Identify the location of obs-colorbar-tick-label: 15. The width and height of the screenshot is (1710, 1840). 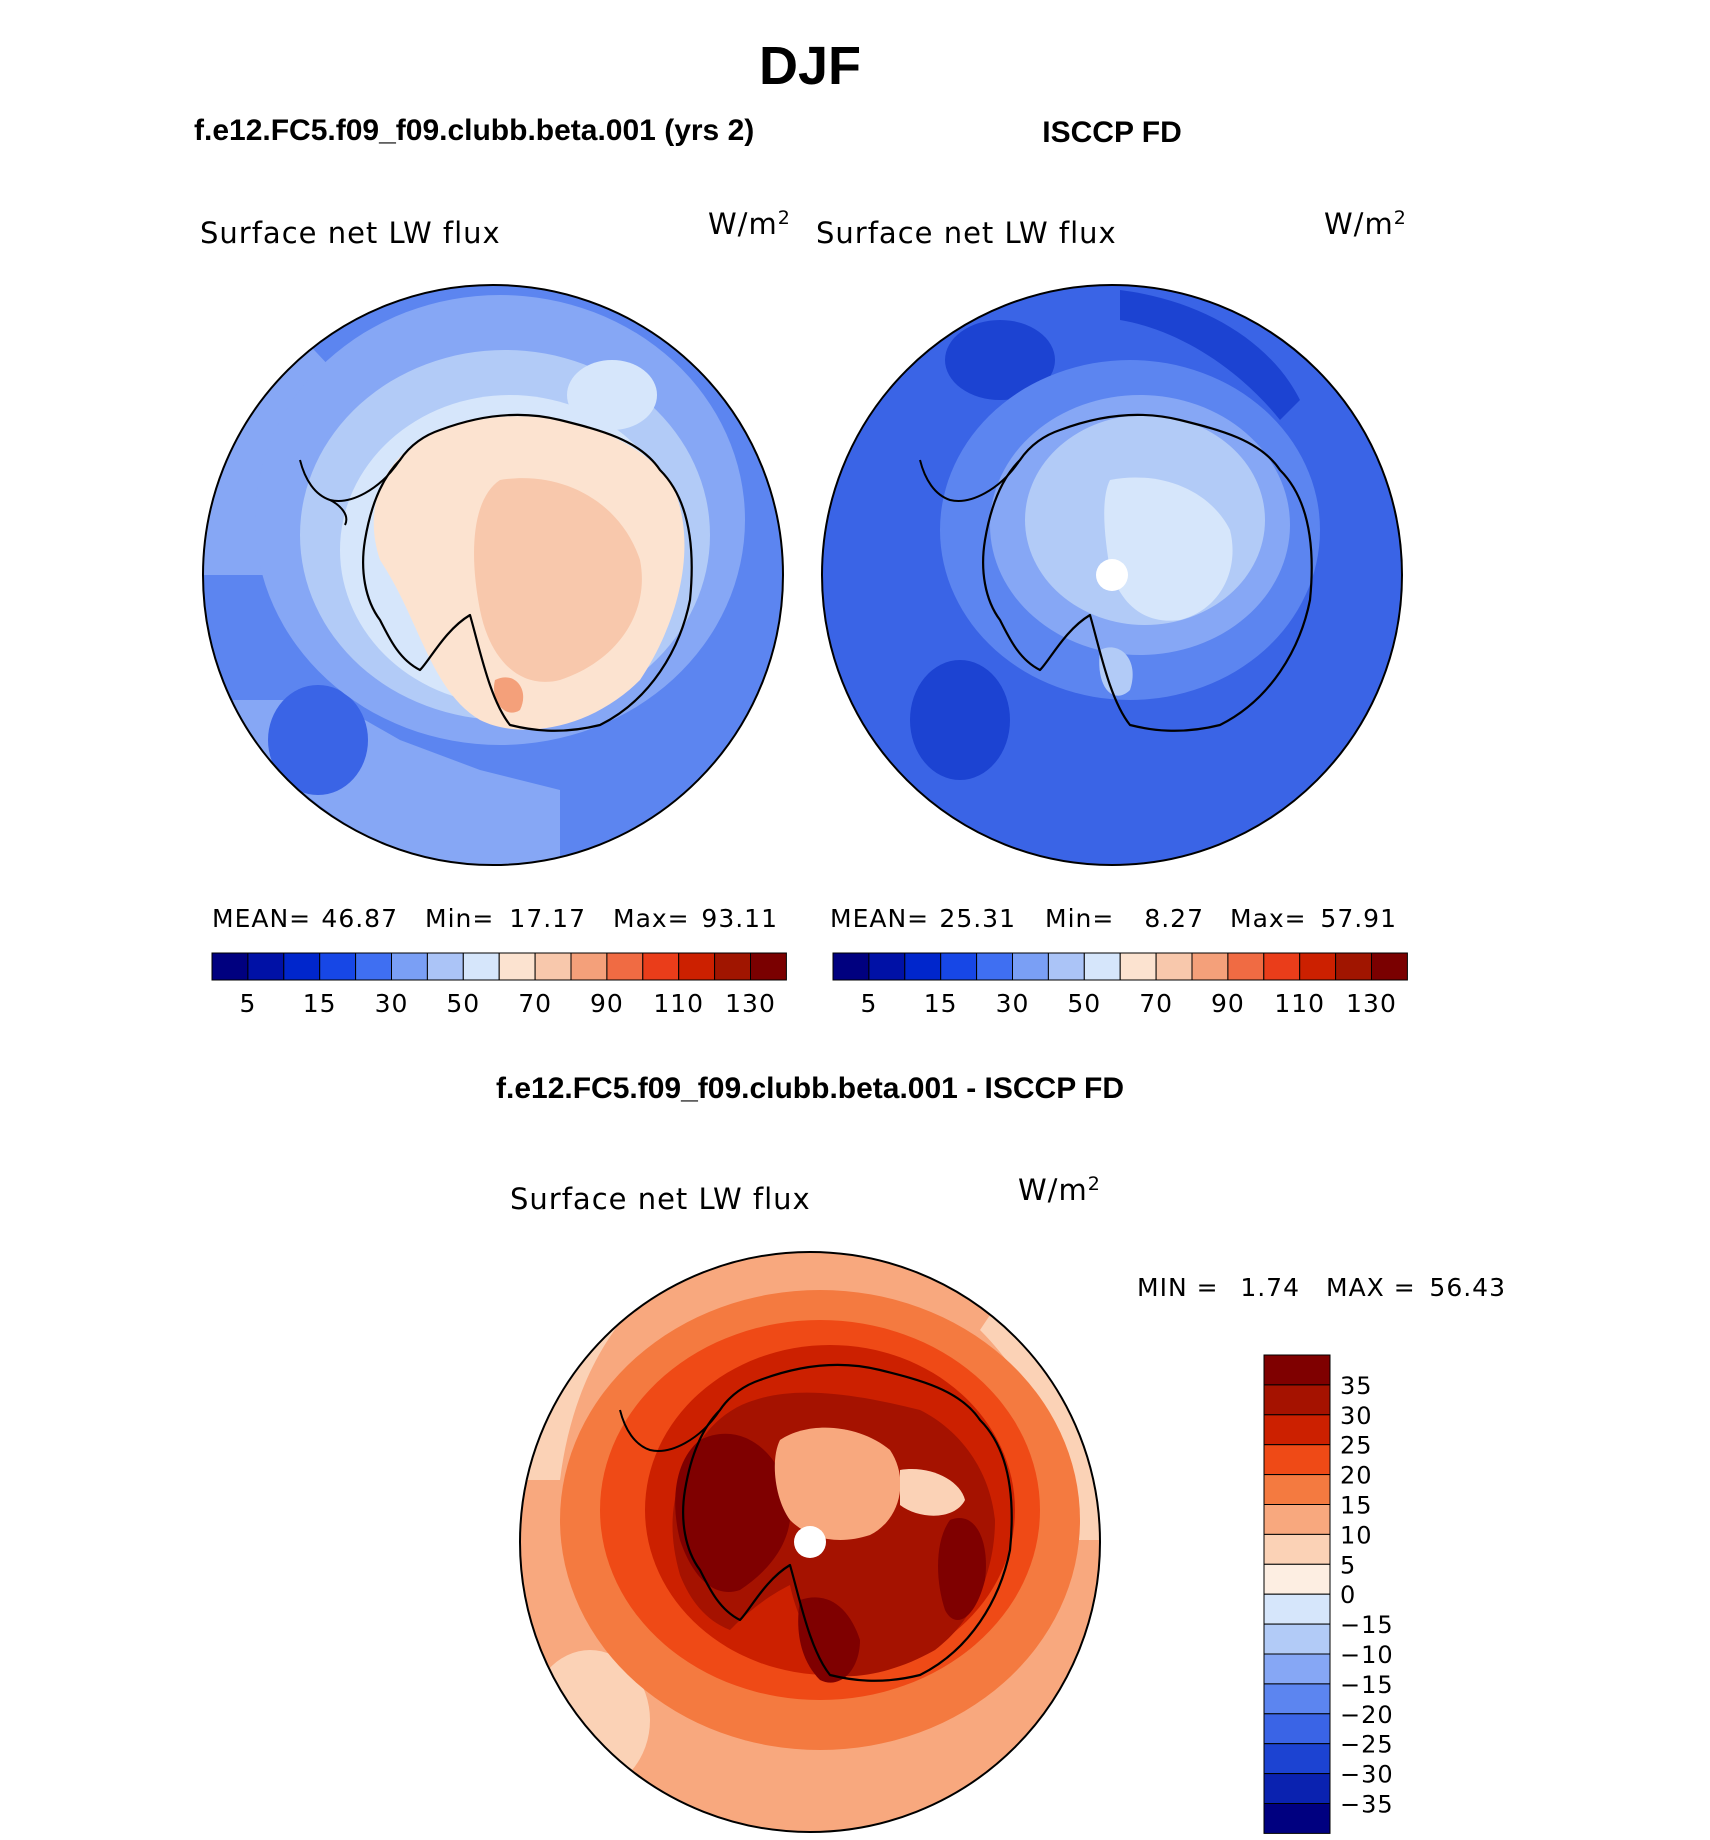
(941, 1003).